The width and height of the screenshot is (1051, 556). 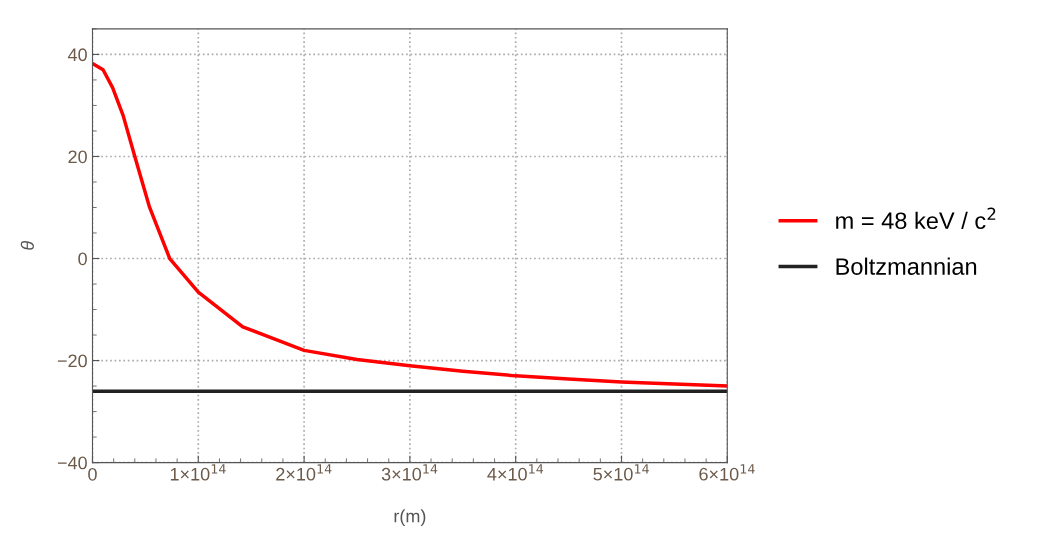 I want to click on x-axis-title: r(m), so click(x=410, y=518).